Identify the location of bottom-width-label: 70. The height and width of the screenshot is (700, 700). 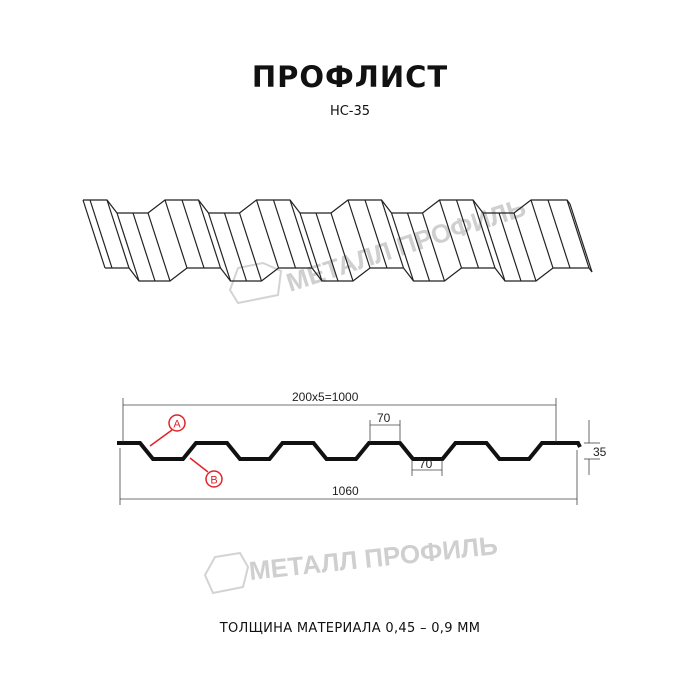
(426, 464).